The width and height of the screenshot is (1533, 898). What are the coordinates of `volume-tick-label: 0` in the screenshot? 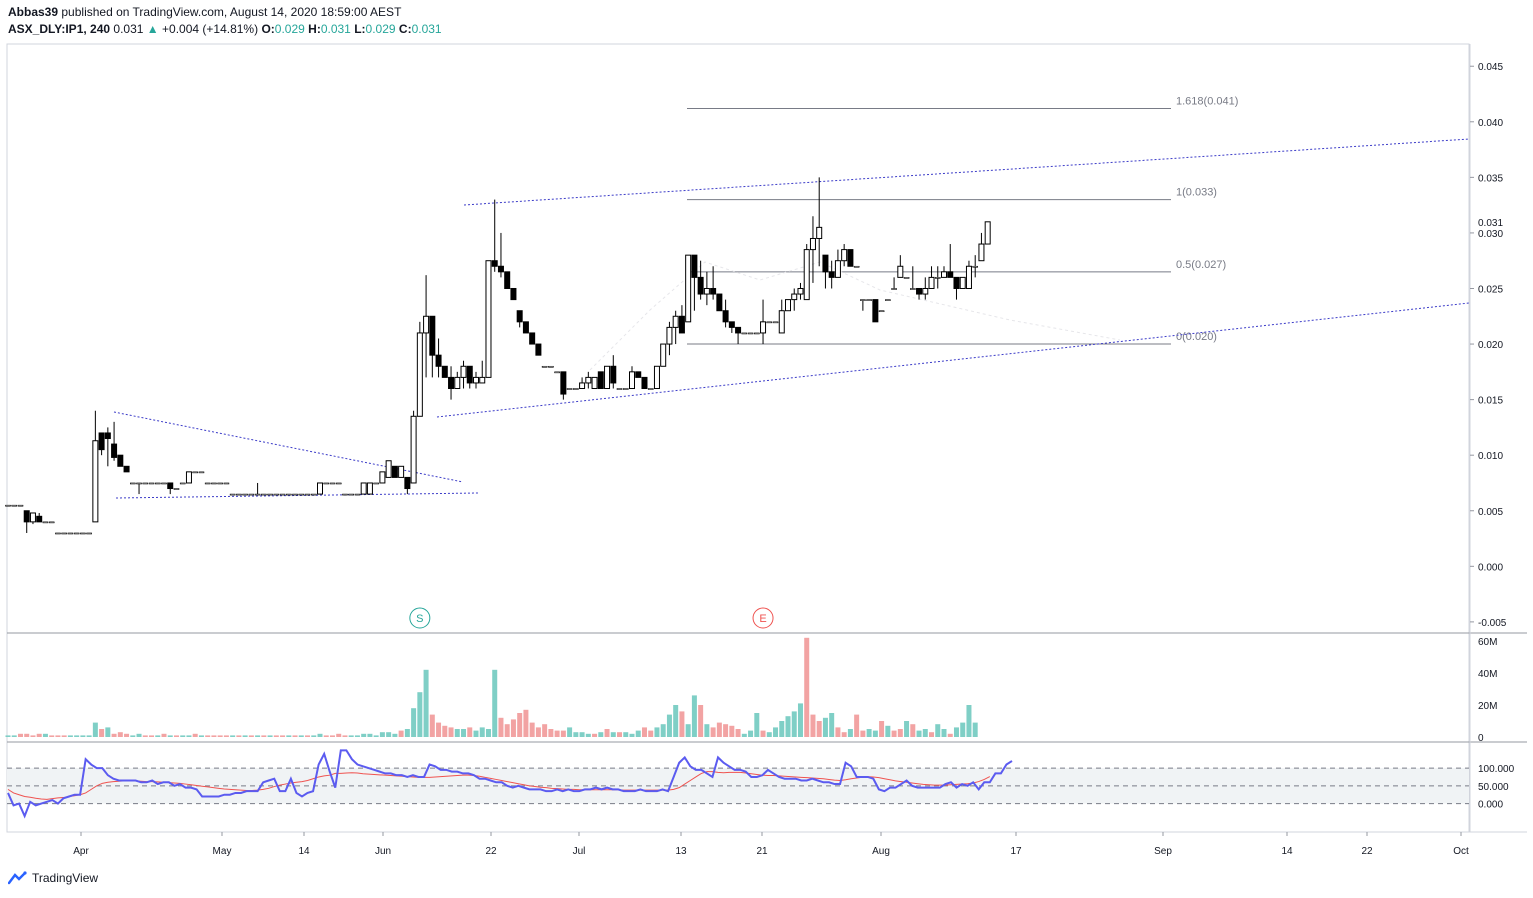 It's located at (1481, 738).